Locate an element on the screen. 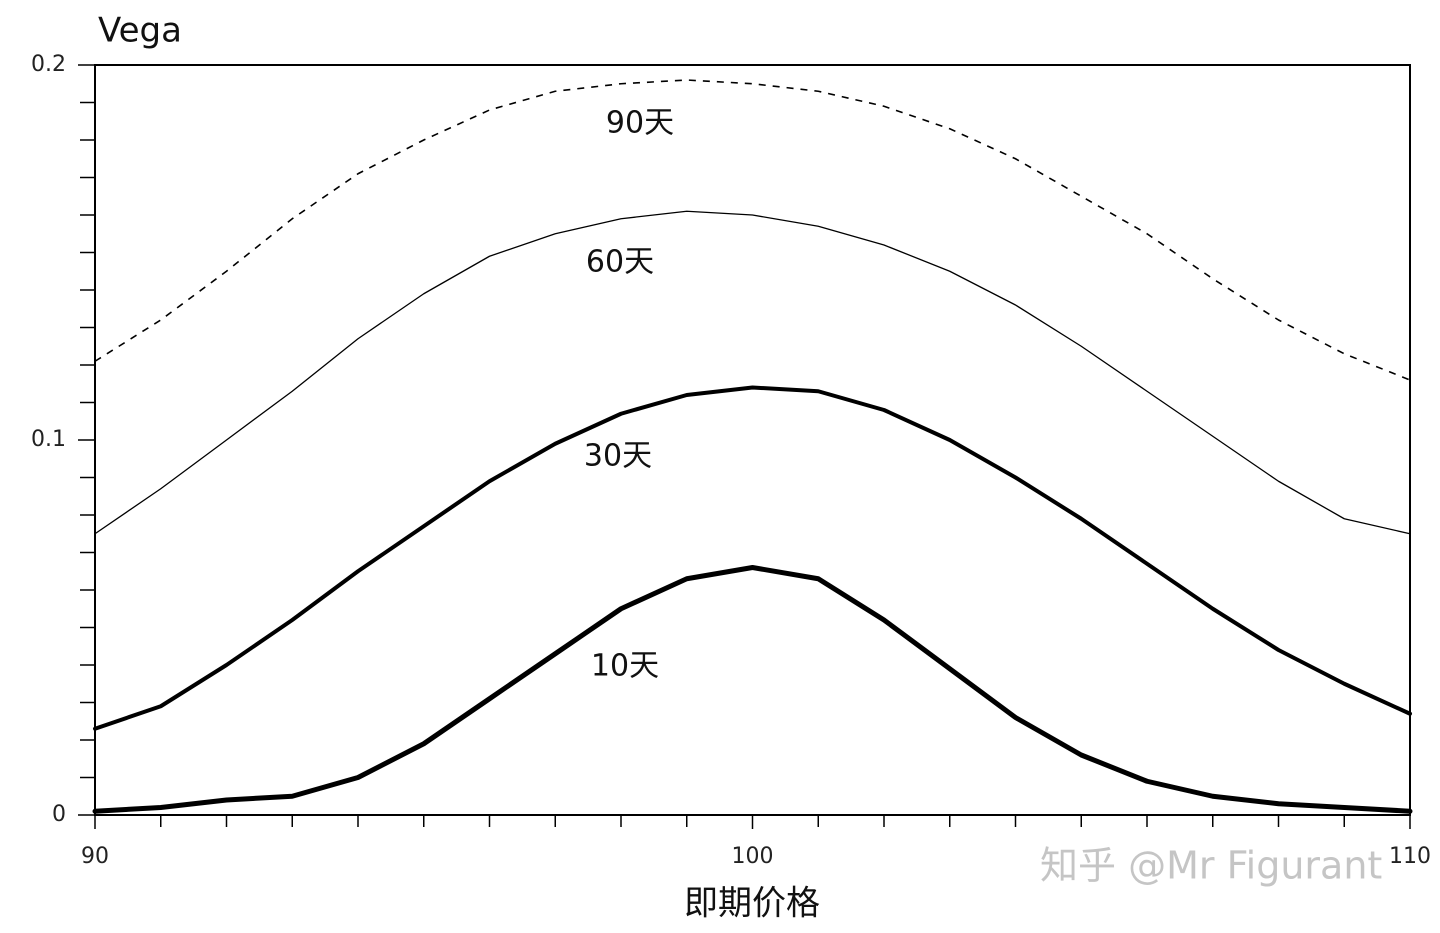 Image resolution: width=1440 pixels, height=933 pixels. series-label: 60天 is located at coordinates (620, 262).